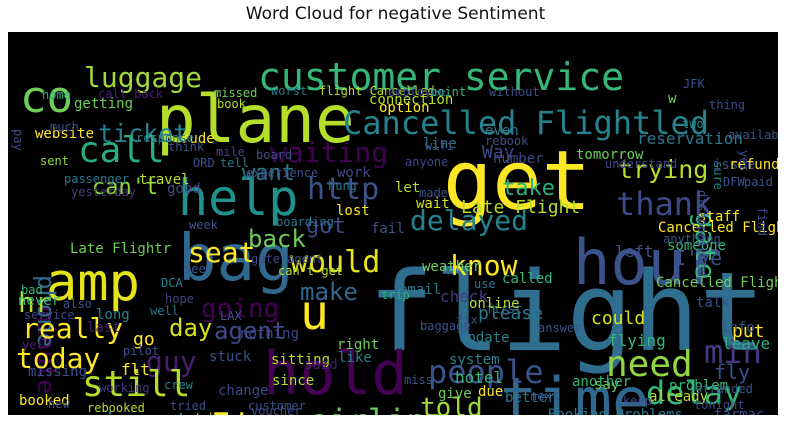  I want to click on cloud-word: tomorrow, so click(610, 155).